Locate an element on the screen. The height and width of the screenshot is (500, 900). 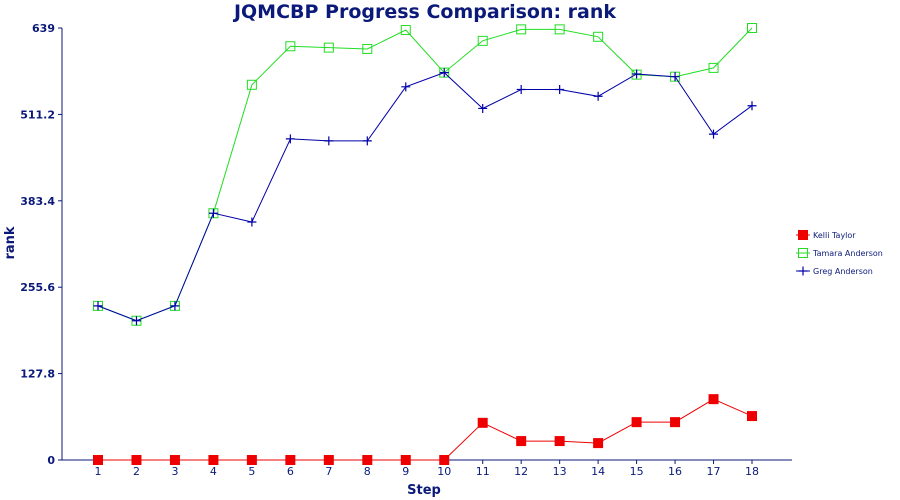
x-tick-label: 3 is located at coordinates (174, 471).